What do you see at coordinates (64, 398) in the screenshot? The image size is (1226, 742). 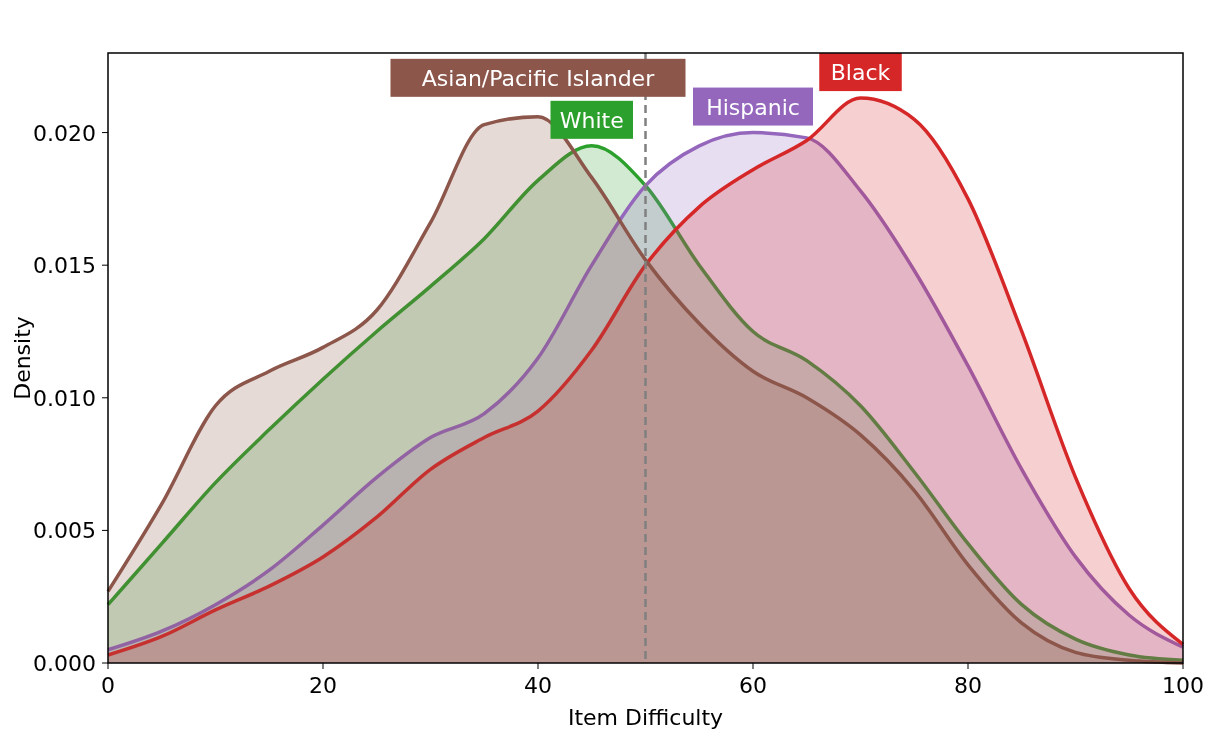 I see `y-tick-label: 0.010` at bounding box center [64, 398].